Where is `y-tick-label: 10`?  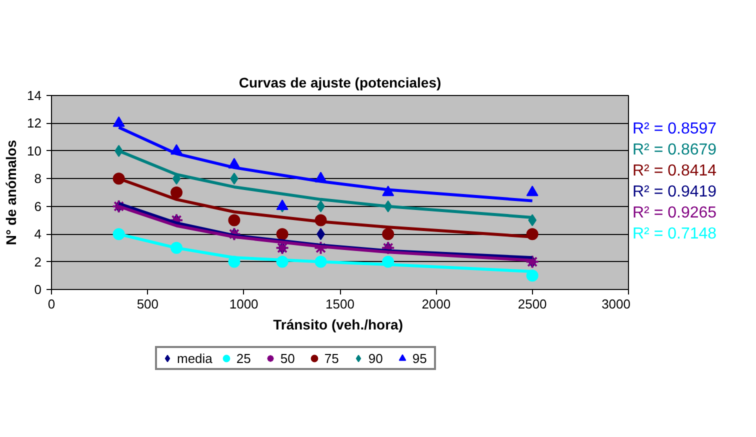 y-tick-label: 10 is located at coordinates (34, 150).